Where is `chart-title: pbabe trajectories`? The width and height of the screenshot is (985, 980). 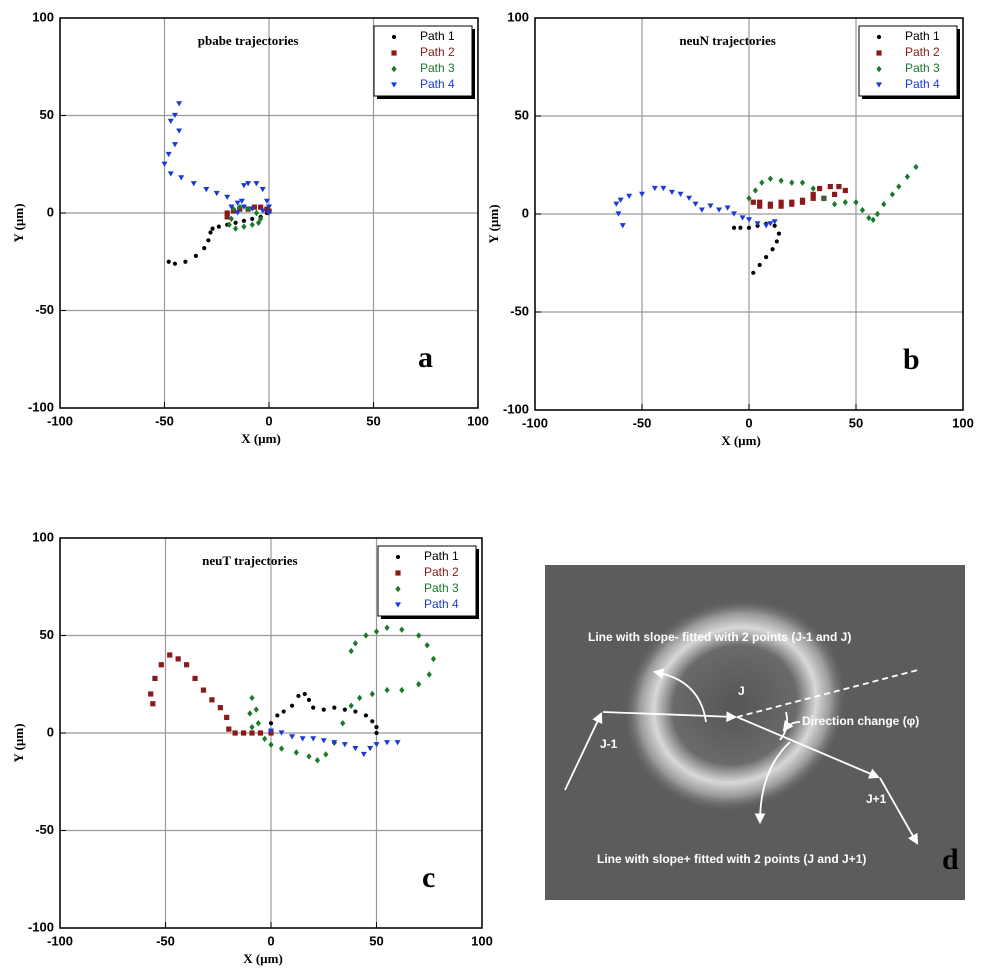
chart-title: pbabe trajectories is located at coordinates (248, 40).